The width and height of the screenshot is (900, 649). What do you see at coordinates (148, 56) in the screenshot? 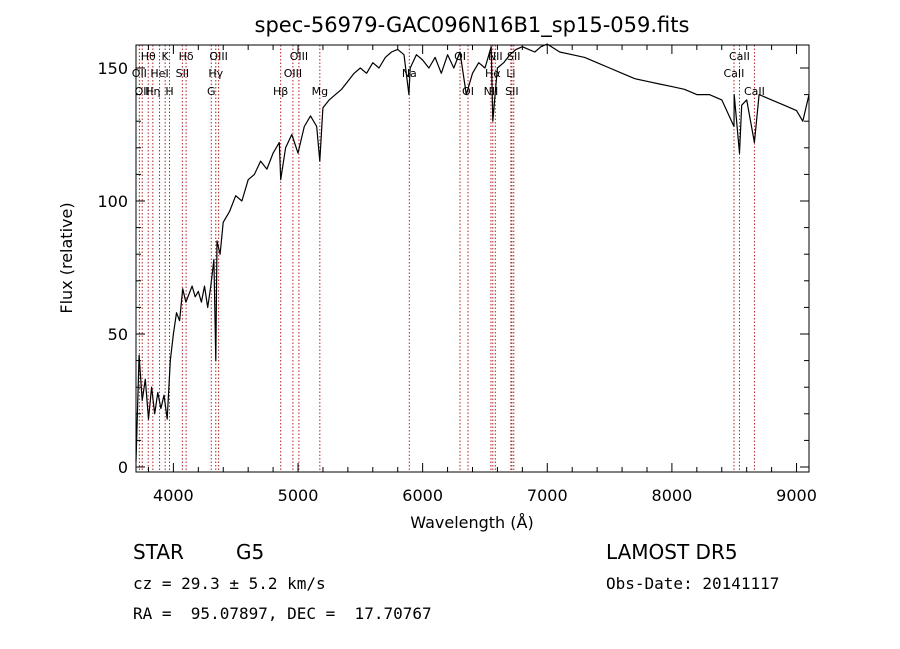
I see `line-label-2: Hθ` at bounding box center [148, 56].